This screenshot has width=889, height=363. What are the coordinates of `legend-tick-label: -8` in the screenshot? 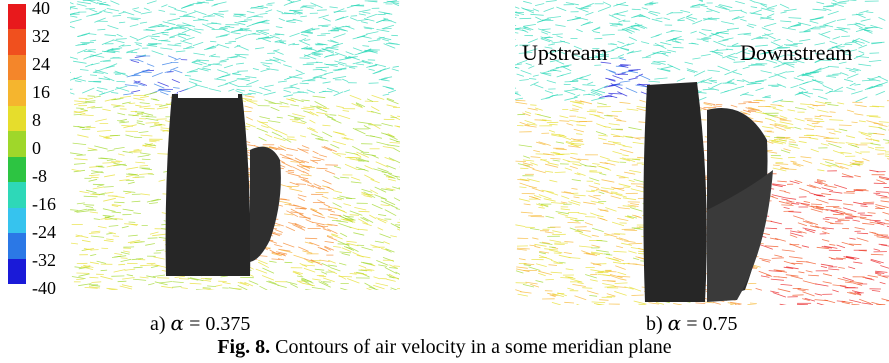 It's located at (39, 176).